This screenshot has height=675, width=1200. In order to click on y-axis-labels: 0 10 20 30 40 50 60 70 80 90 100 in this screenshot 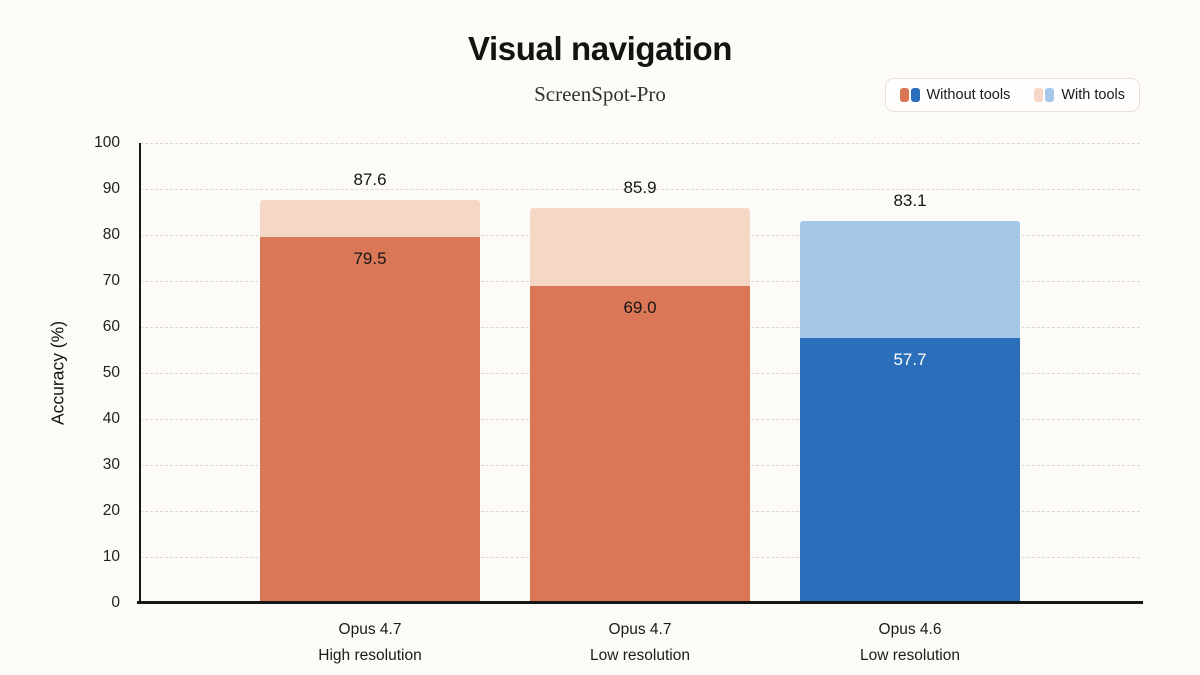, I will do `click(64, 372)`.